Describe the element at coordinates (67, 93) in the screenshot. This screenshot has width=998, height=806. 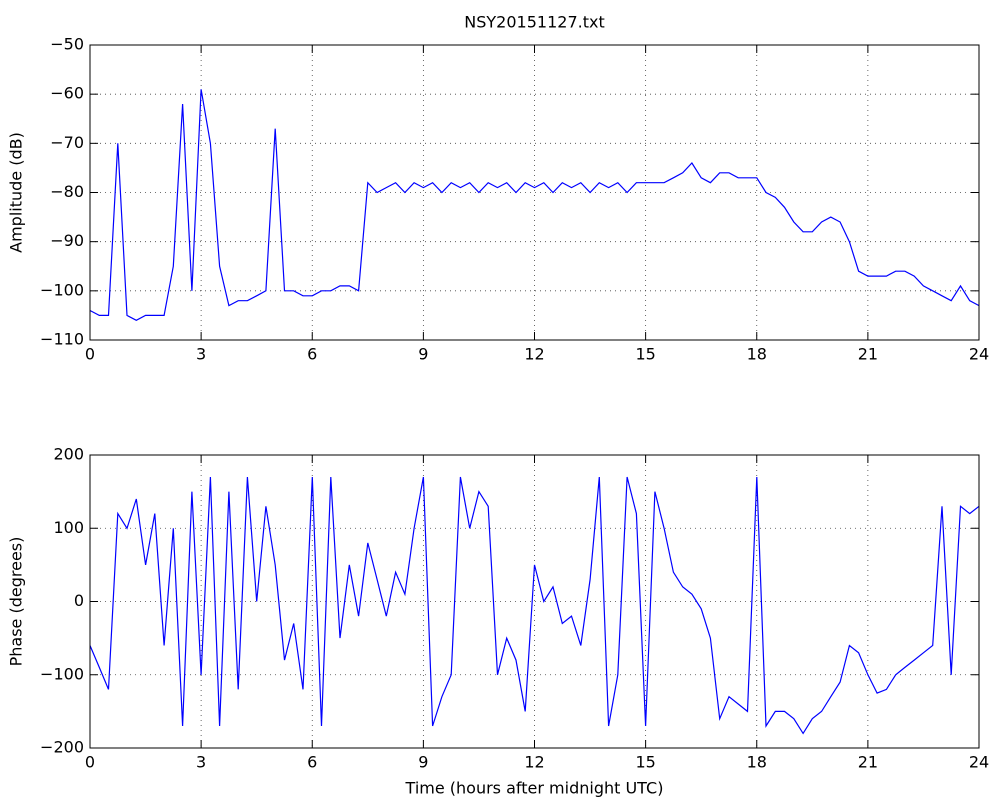
I see `y-tick-label: −60` at that location.